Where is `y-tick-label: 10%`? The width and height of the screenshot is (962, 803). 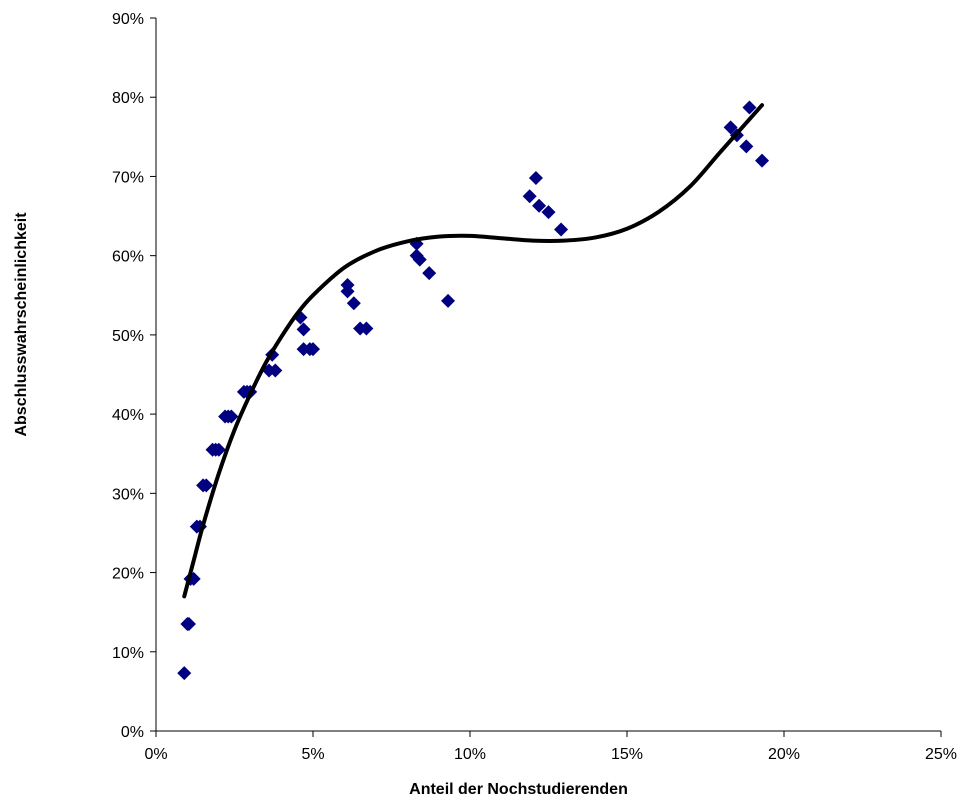 y-tick-label: 10% is located at coordinates (128, 653).